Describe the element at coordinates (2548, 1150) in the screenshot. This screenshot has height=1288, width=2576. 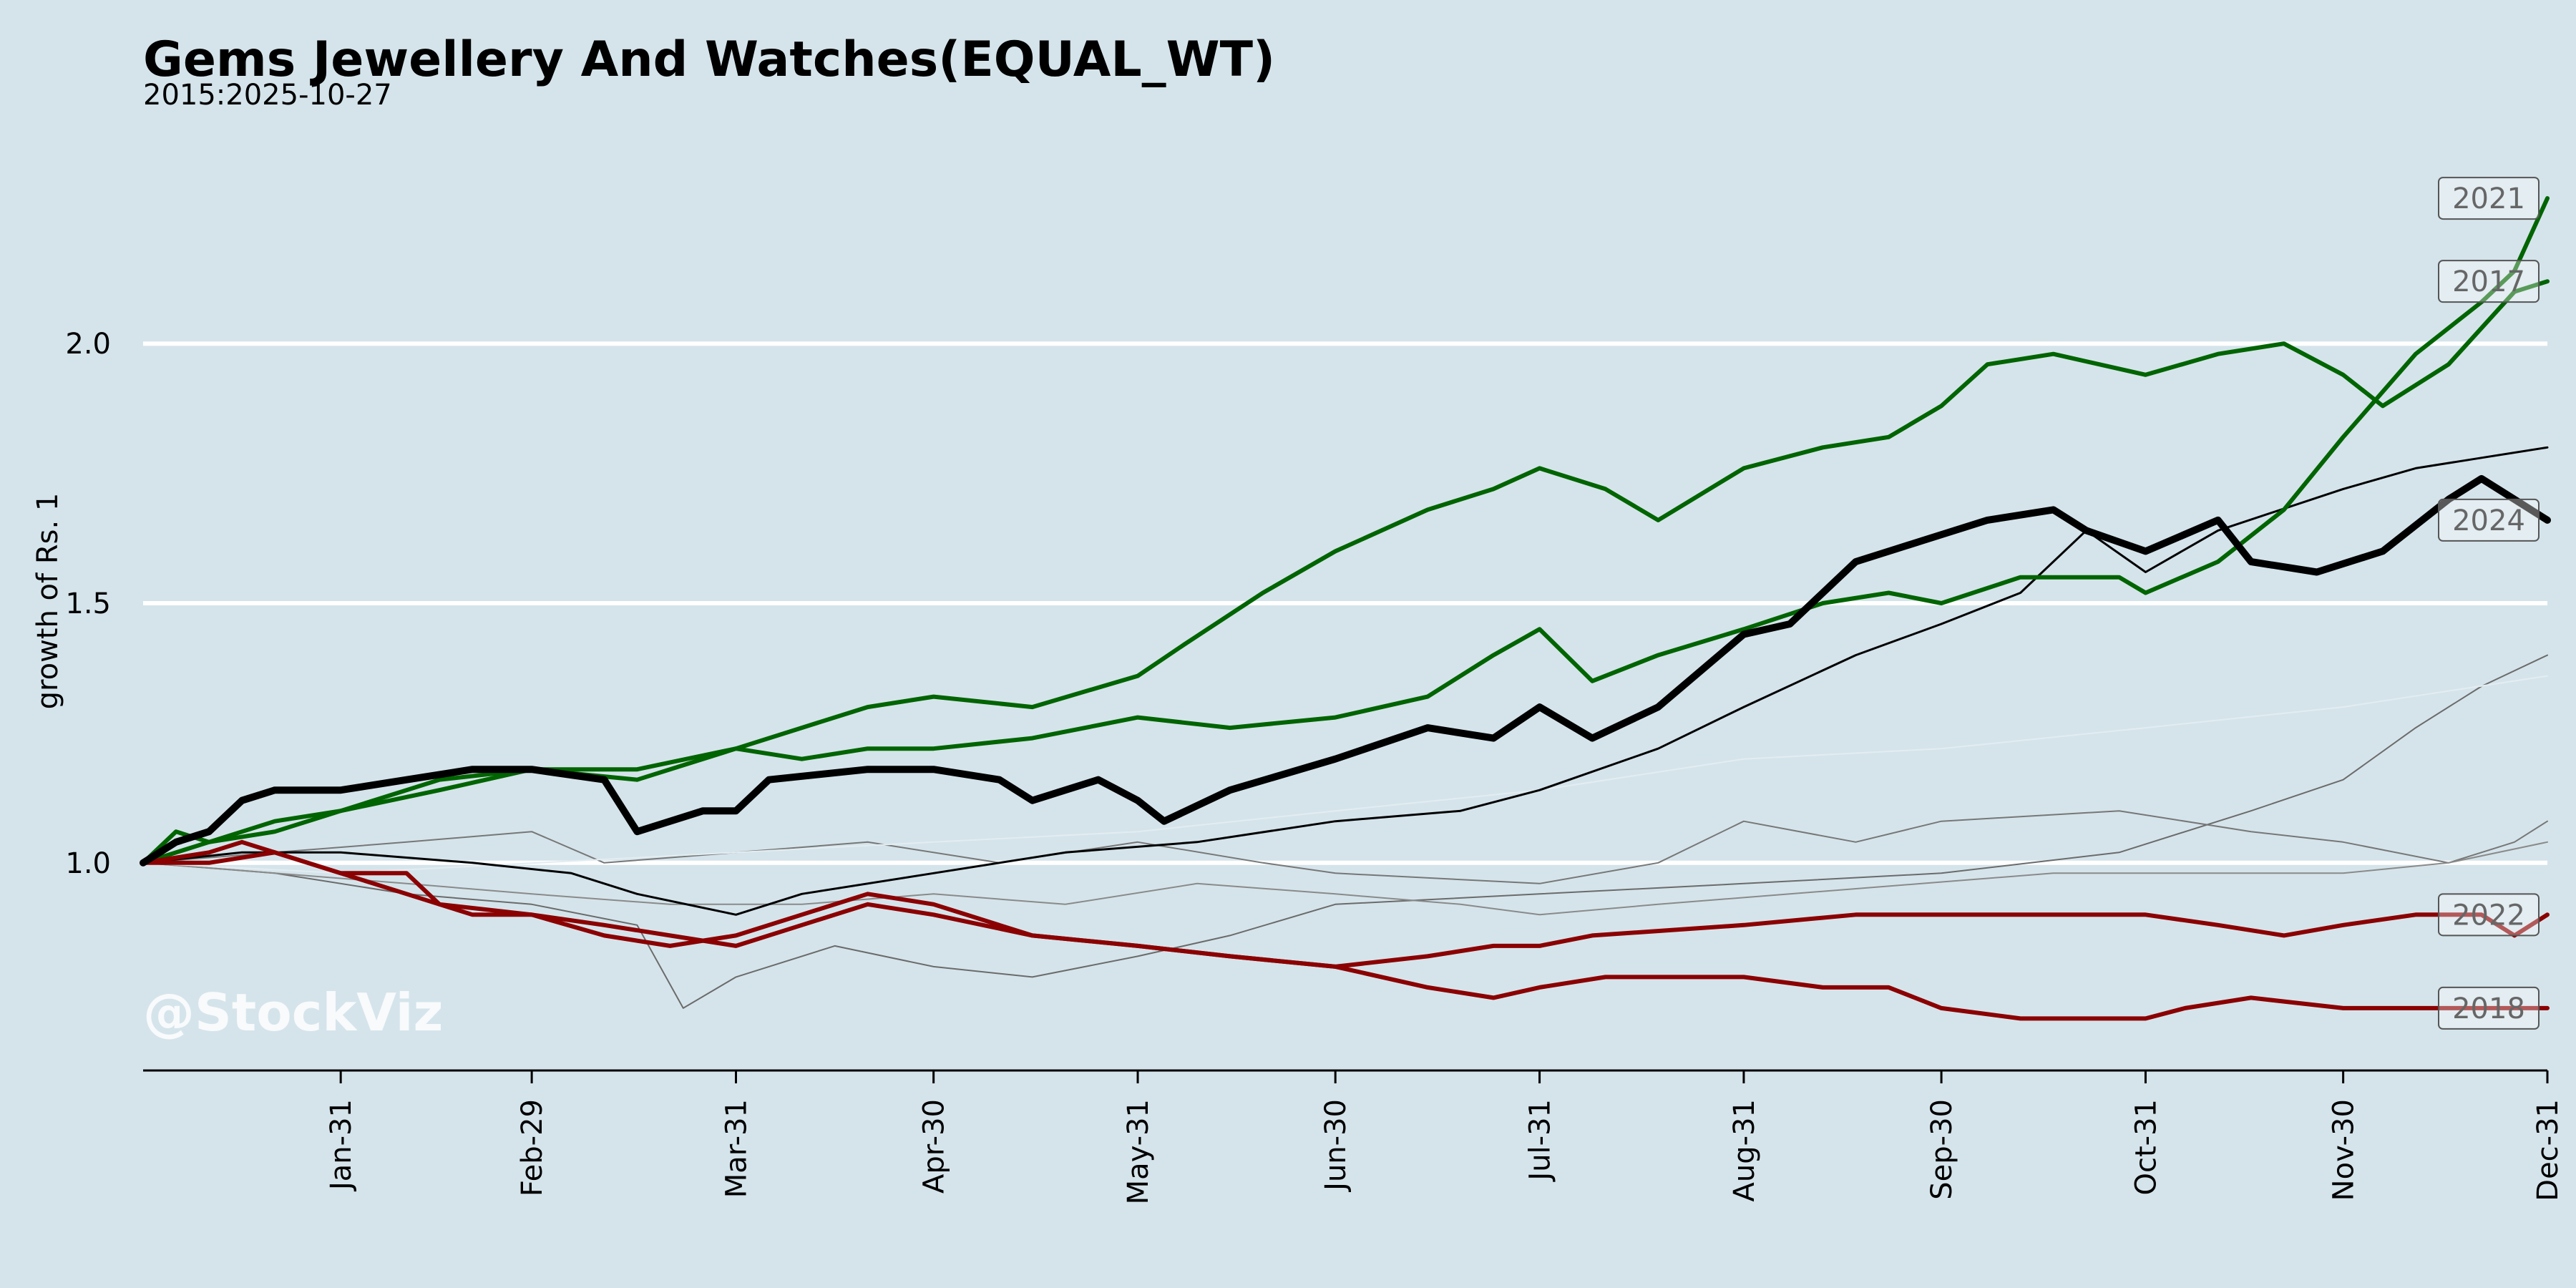
I see `x-tick-label: Dec-31` at that location.